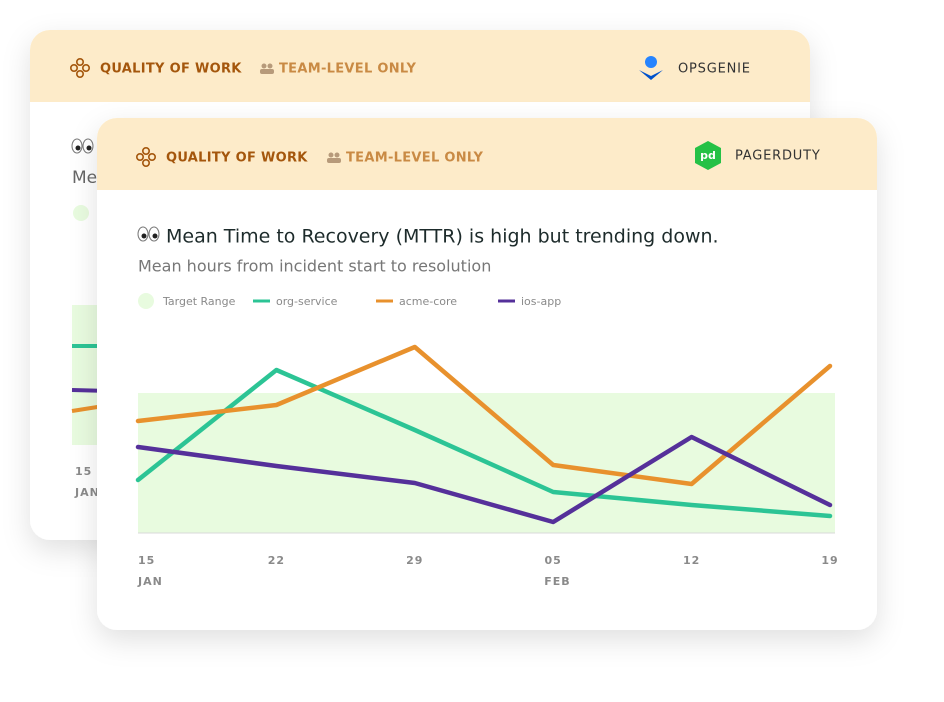 This screenshot has width=944, height=702. I want to click on legend-label: ios-app, so click(541, 301).